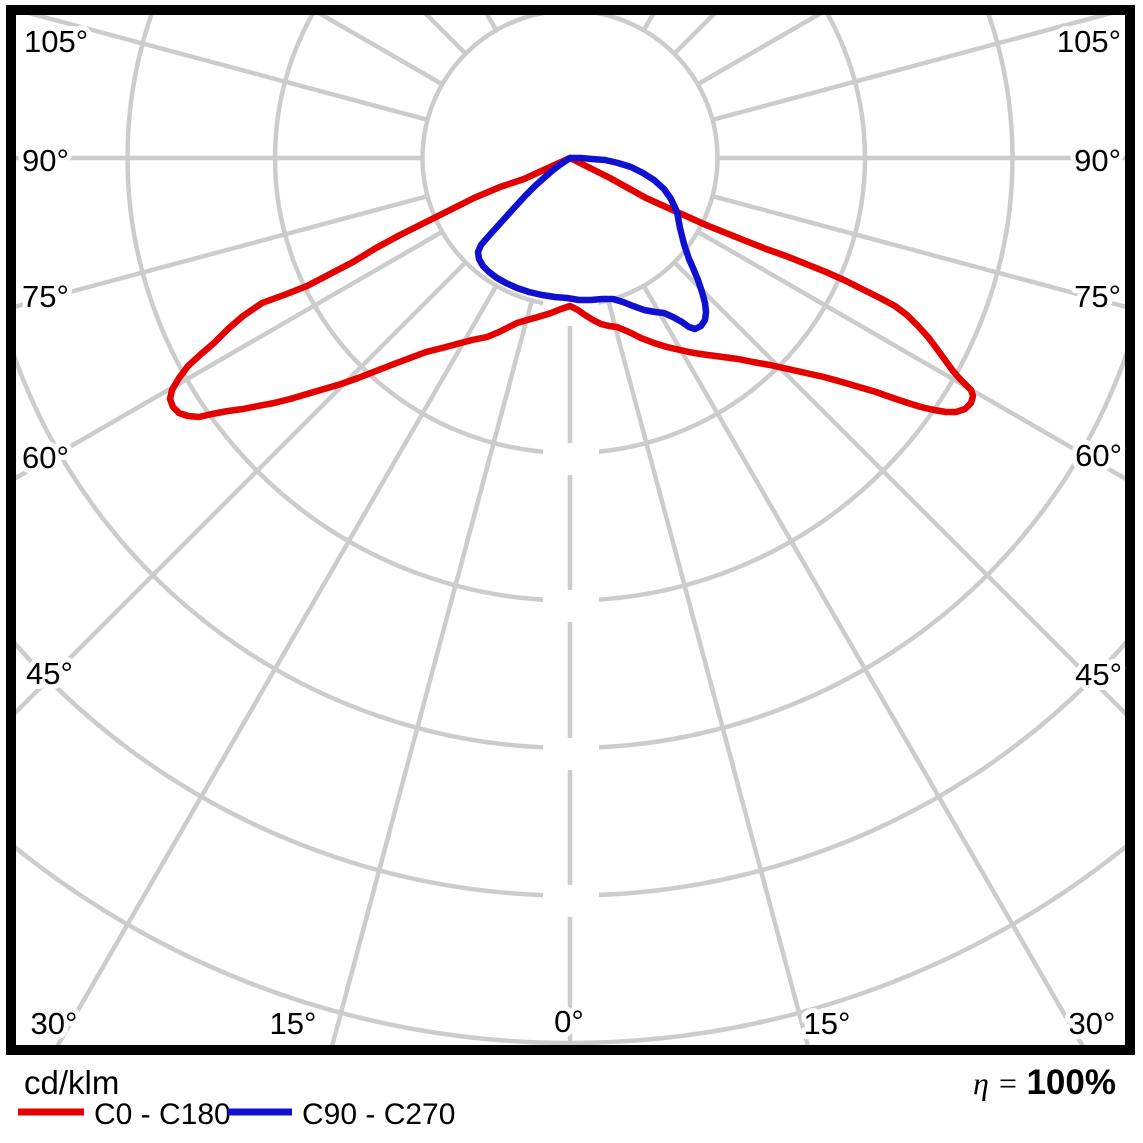  Describe the element at coordinates (1071, 1082) in the screenshot. I see `efficiency-value: 100%` at that location.